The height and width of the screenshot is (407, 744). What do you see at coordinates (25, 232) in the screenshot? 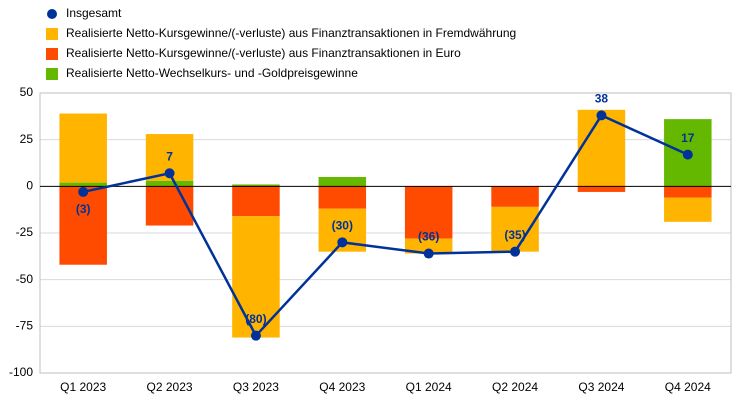
I see `y-tick-label: -25` at bounding box center [25, 232].